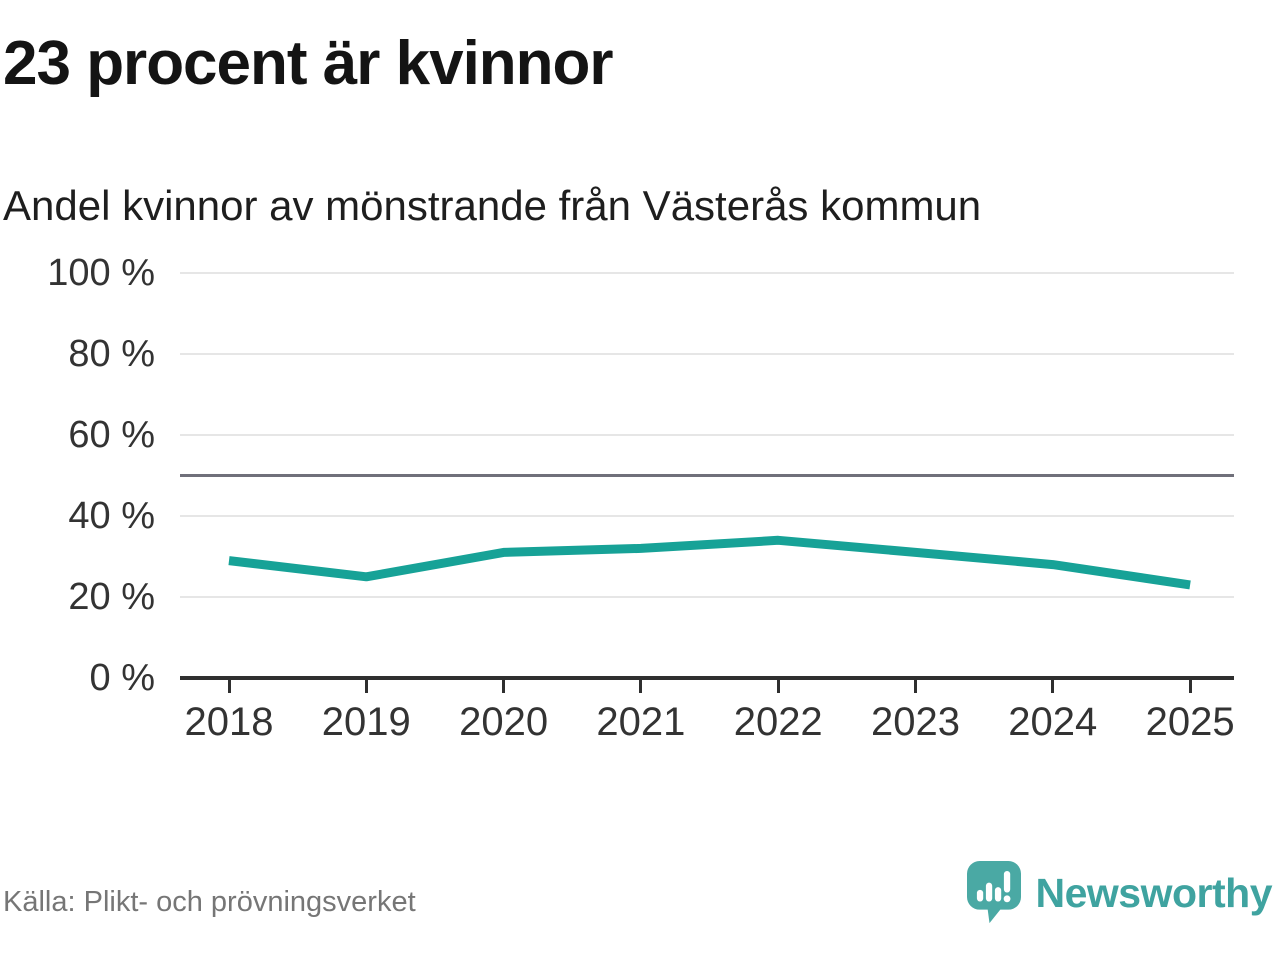  What do you see at coordinates (229, 722) in the screenshot?
I see `x-axis-label-2018: 2018` at bounding box center [229, 722].